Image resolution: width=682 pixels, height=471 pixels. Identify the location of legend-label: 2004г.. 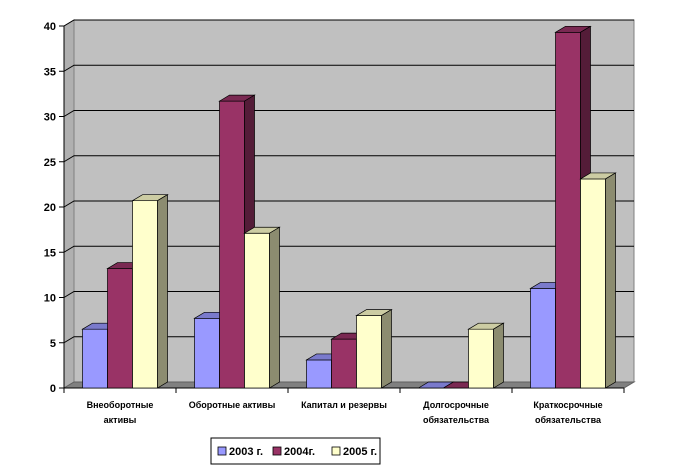
(299, 452).